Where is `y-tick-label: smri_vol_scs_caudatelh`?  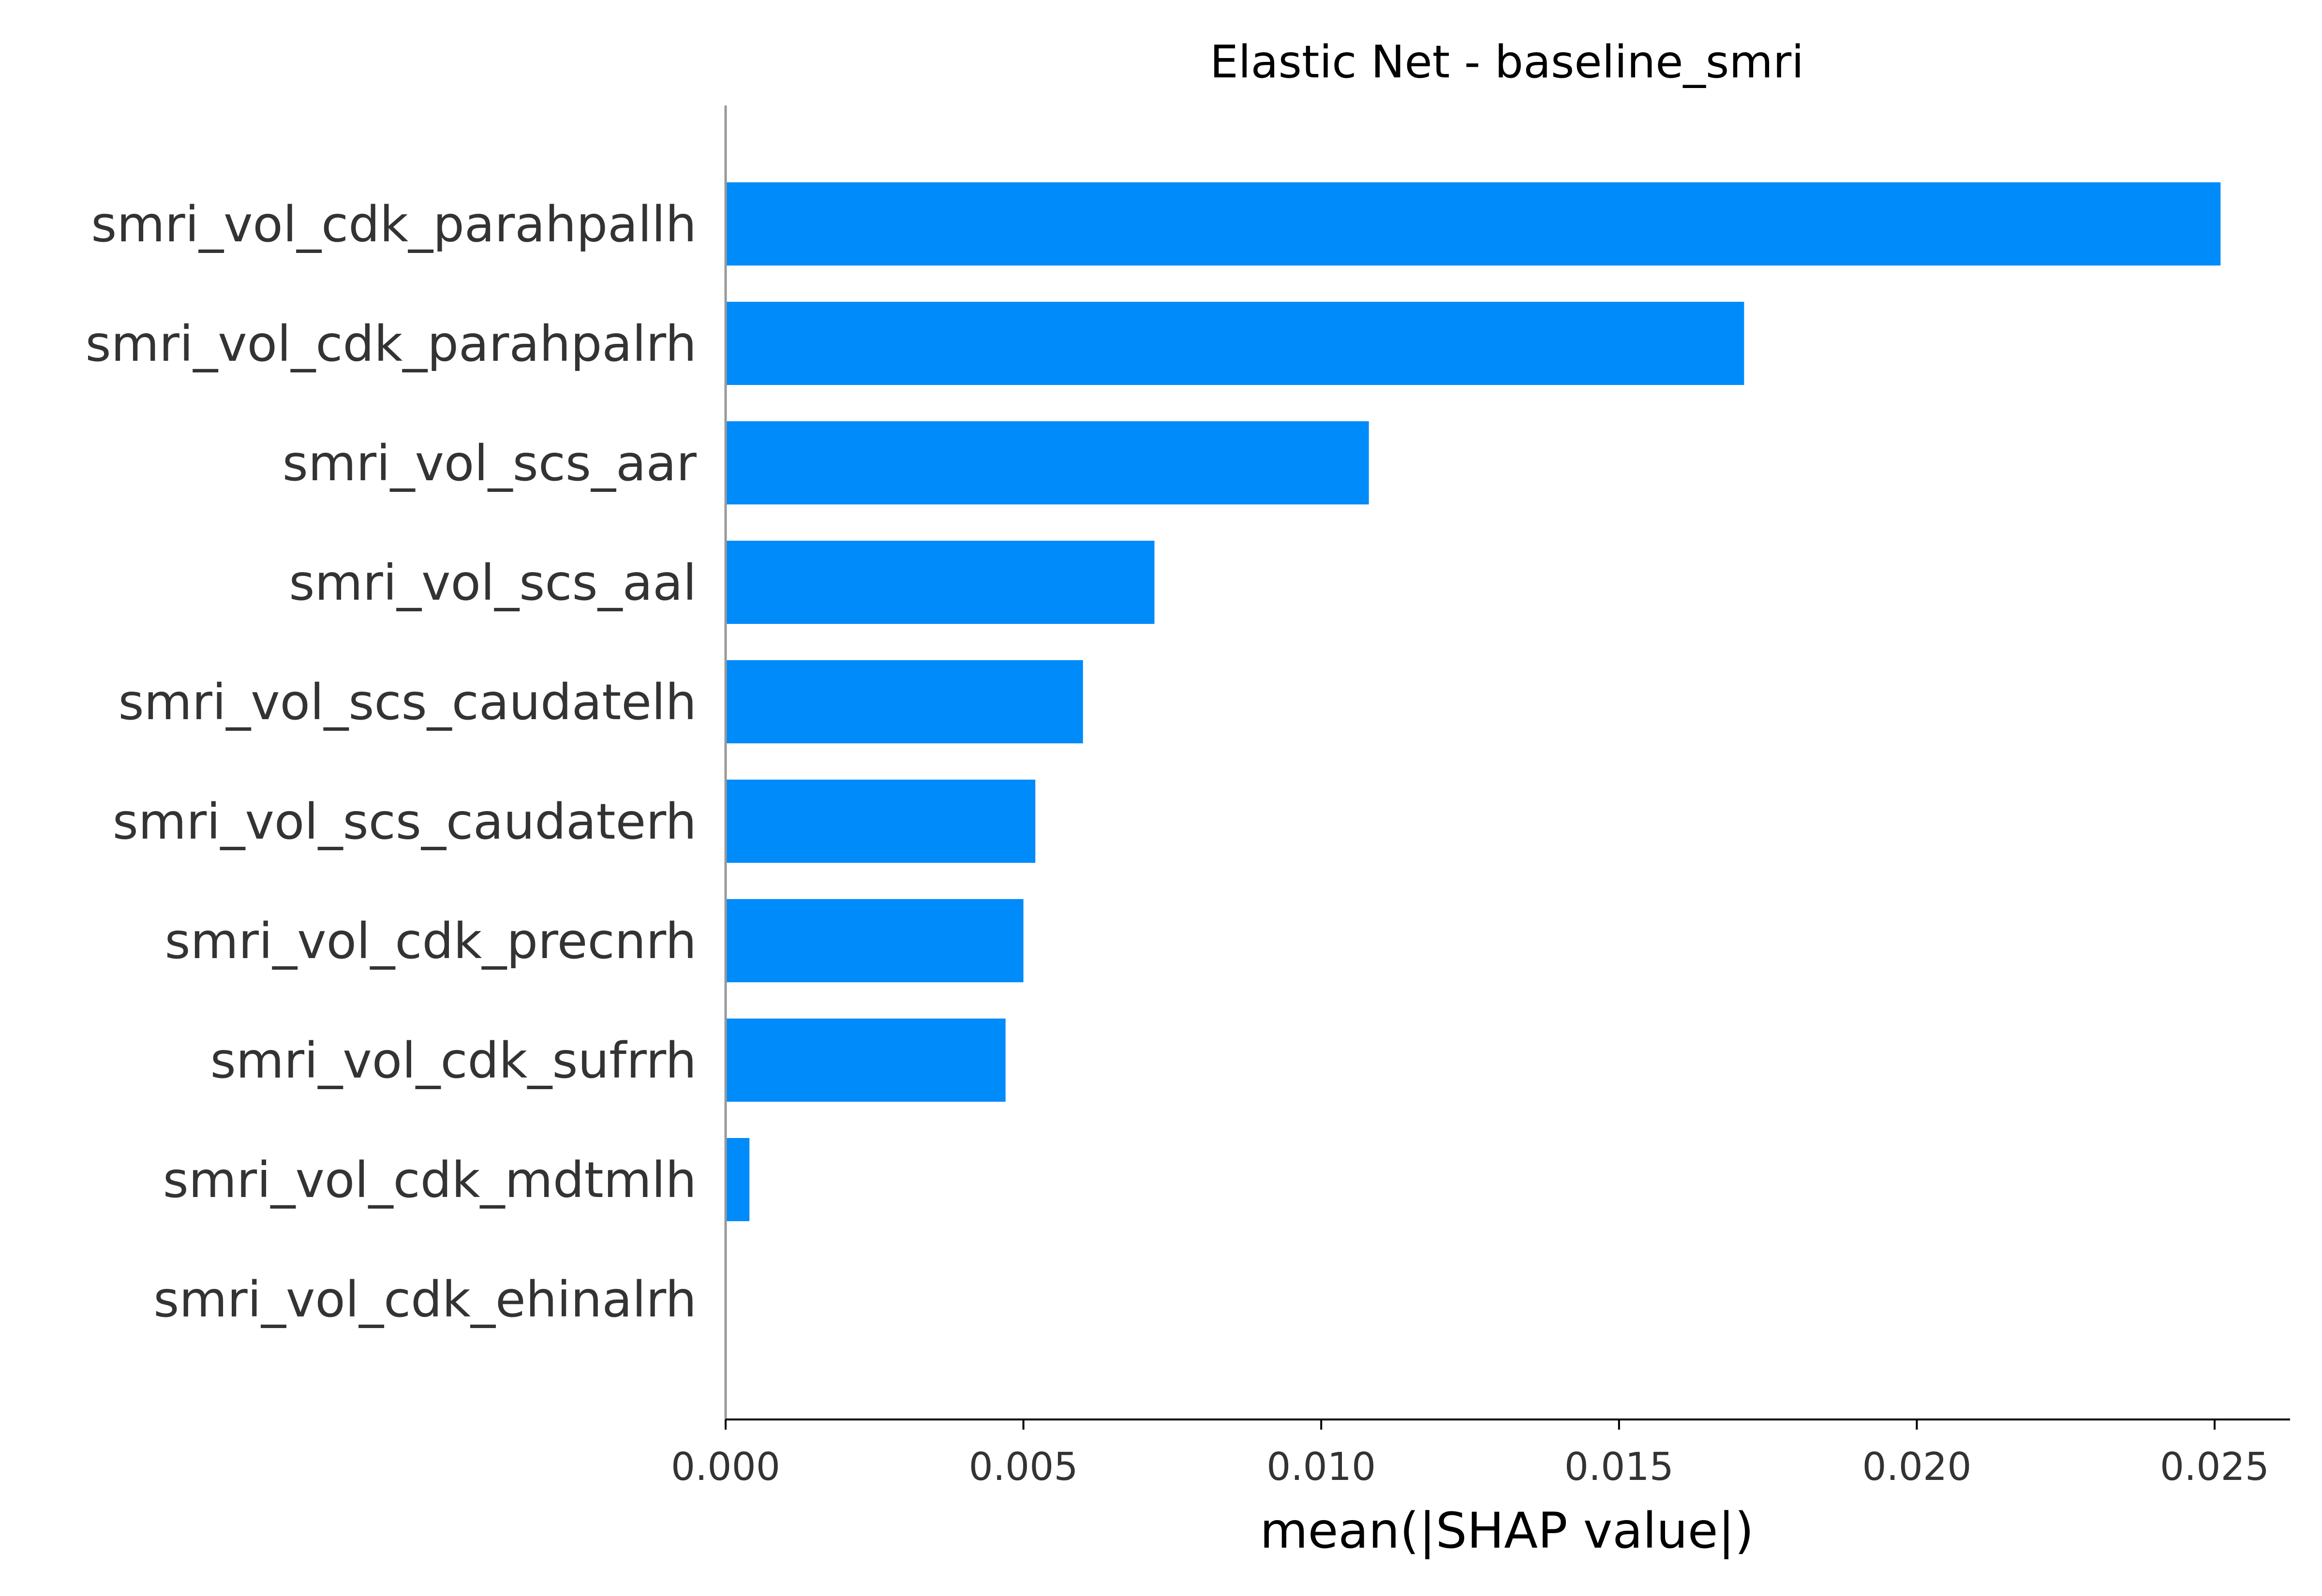
y-tick-label: smri_vol_scs_caudatelh is located at coordinates (408, 702).